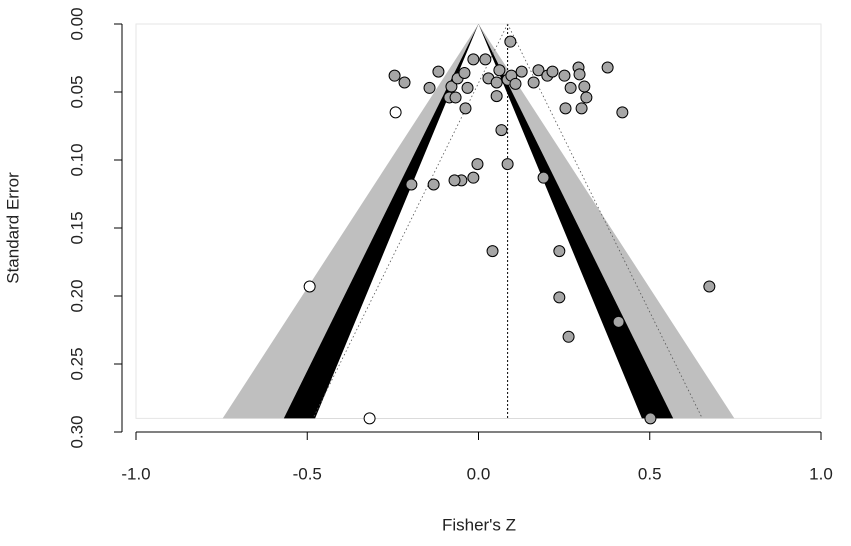 The height and width of the screenshot is (546, 851). Describe the element at coordinates (76, 159) in the screenshot. I see `y-tick-label: 0.10` at that location.